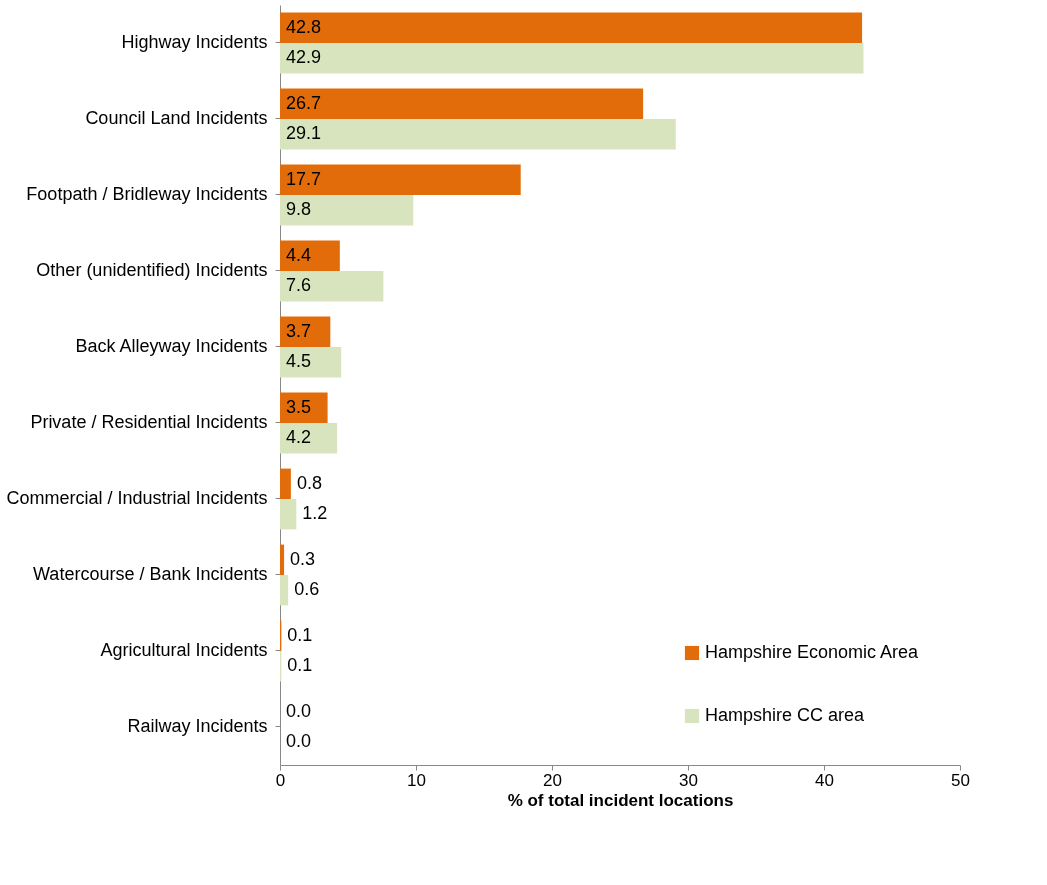 The height and width of the screenshot is (885, 1047). I want to click on data-label: 0.8, so click(309, 482).